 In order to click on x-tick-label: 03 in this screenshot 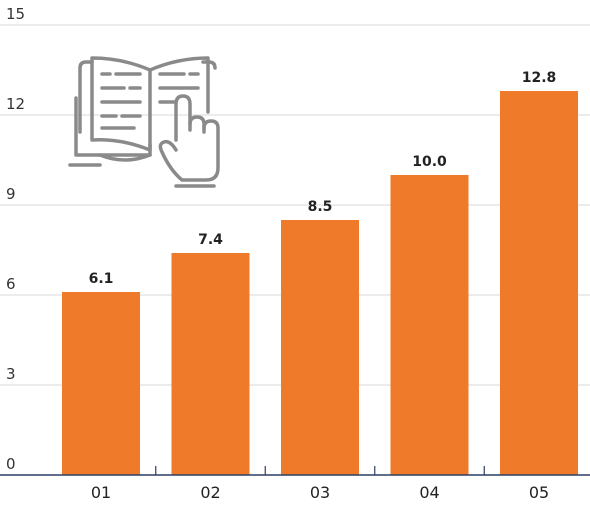, I will do `click(320, 492)`.